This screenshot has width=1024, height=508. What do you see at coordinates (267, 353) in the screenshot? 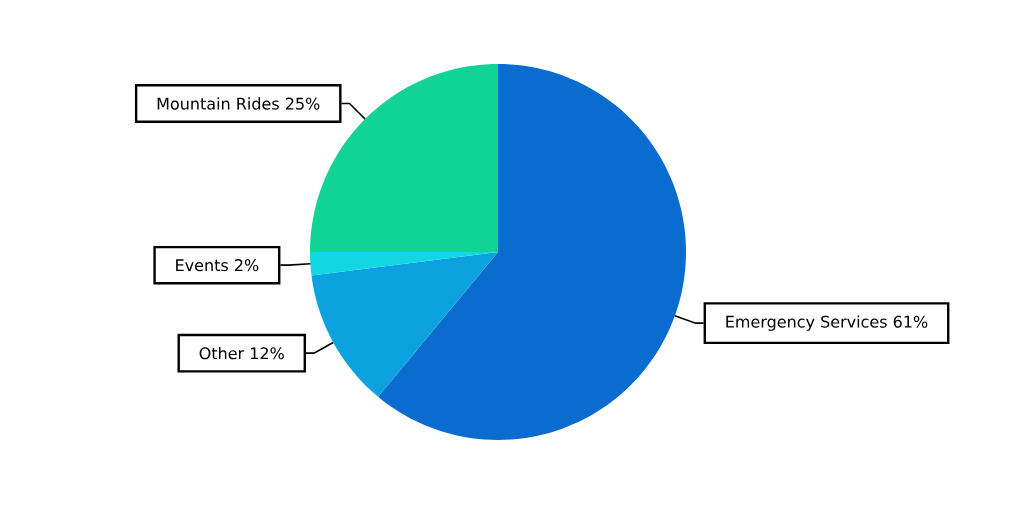
I see `data-label: 12%` at bounding box center [267, 353].